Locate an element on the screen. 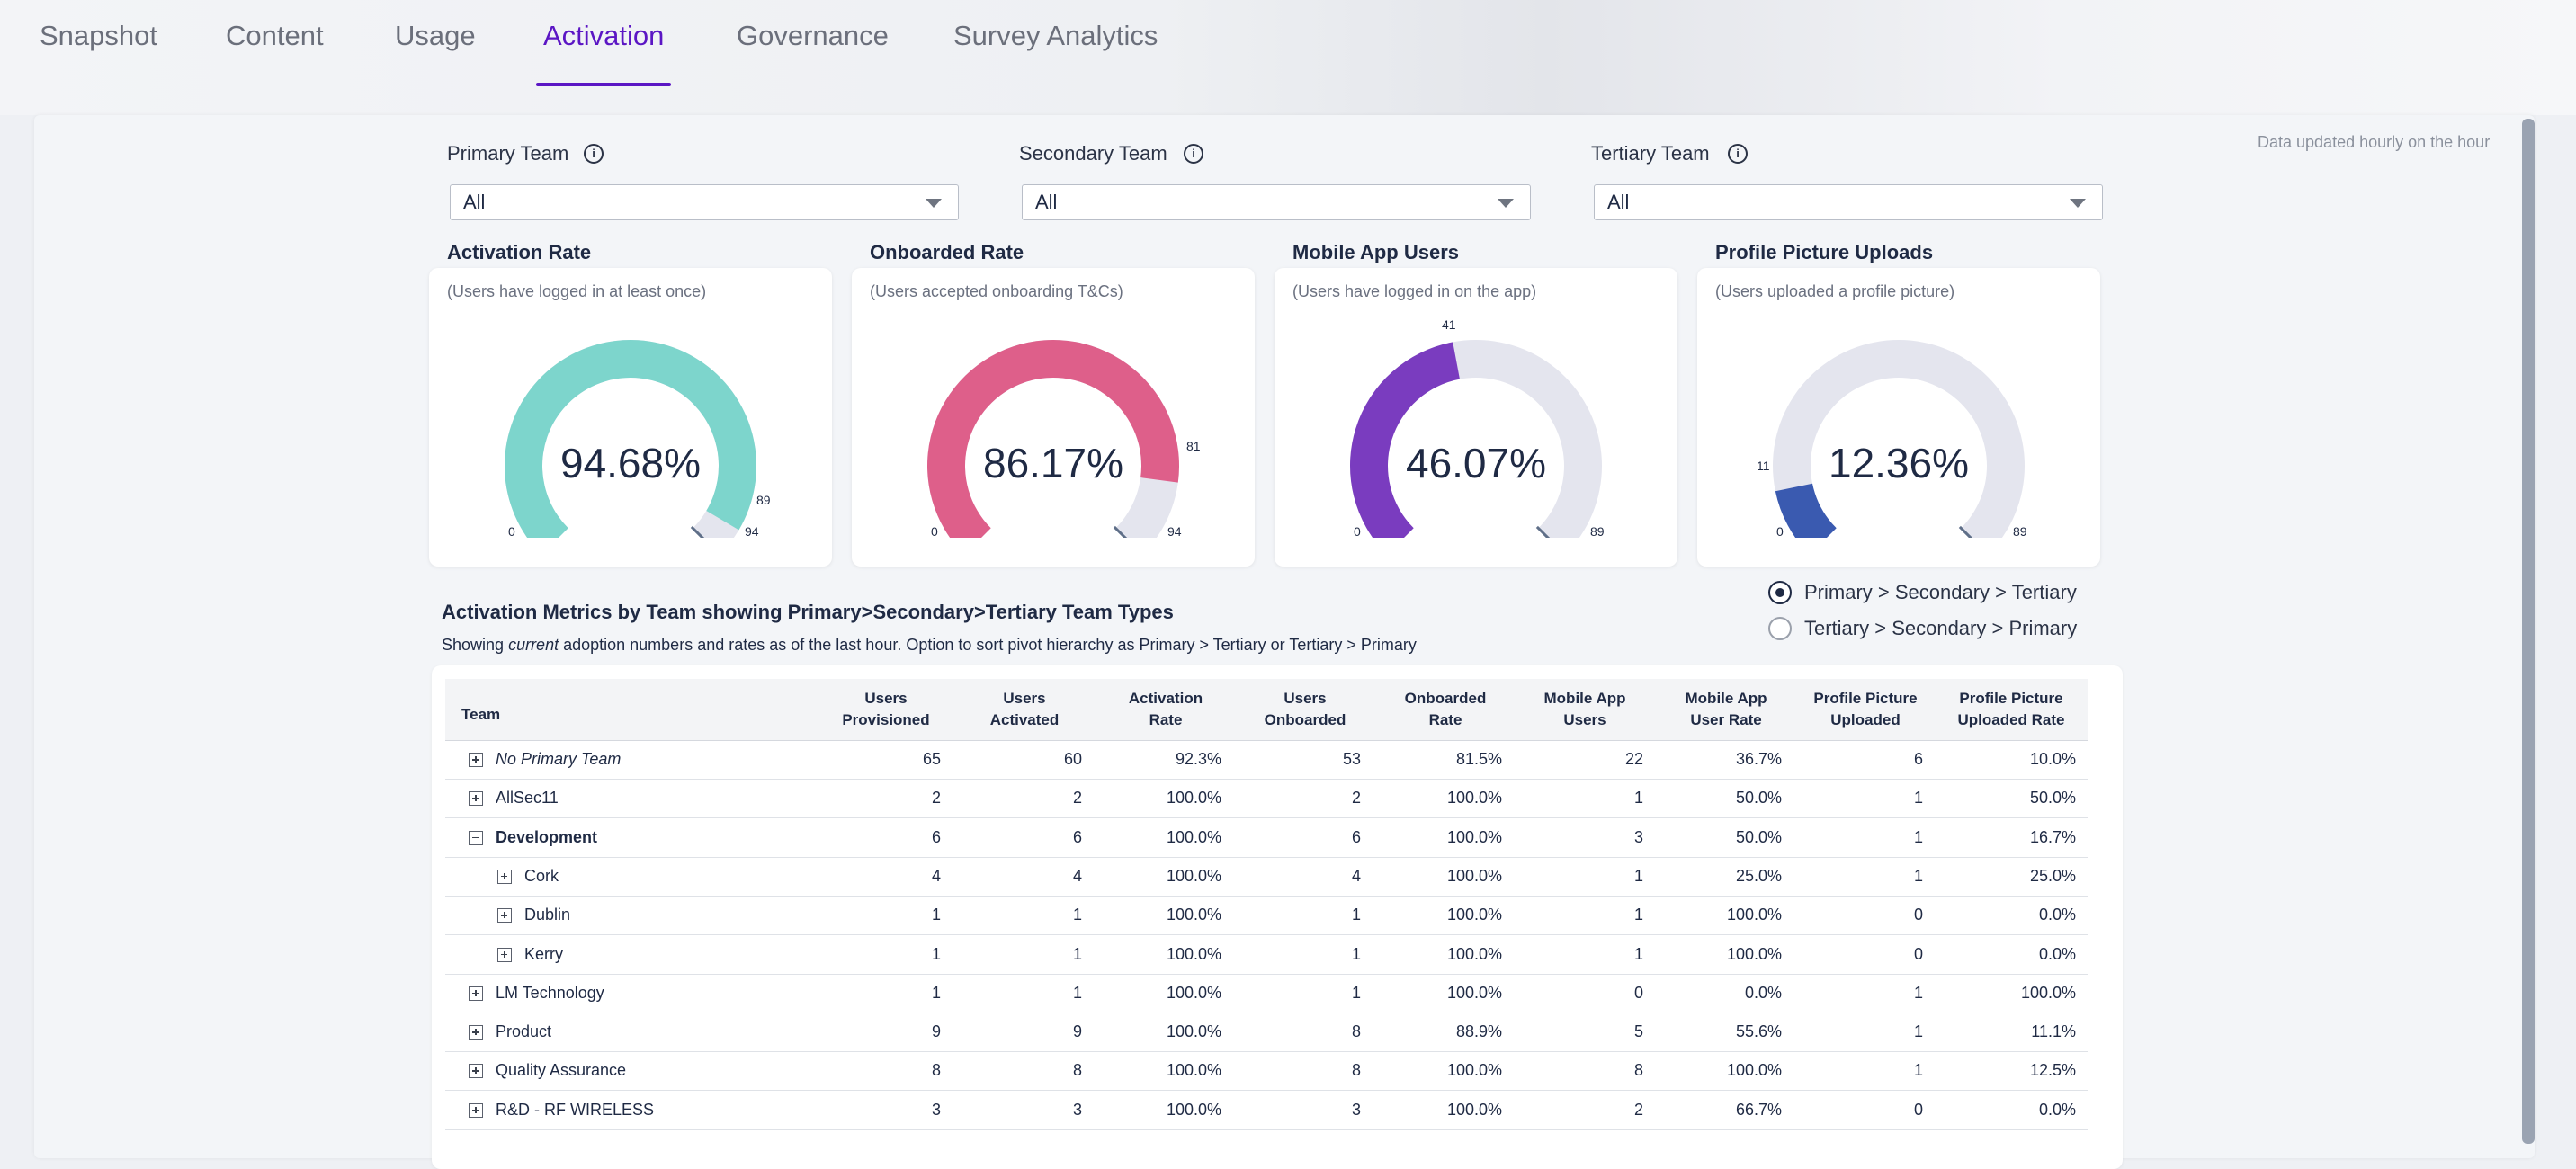 The height and width of the screenshot is (1169, 2576). chevron-down-icon is located at coordinates (2078, 203).